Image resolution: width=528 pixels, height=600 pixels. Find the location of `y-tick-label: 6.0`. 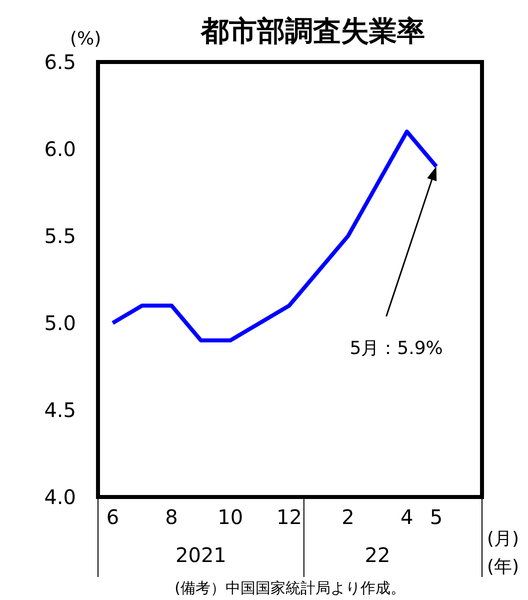

y-tick-label: 6.0 is located at coordinates (60, 149).